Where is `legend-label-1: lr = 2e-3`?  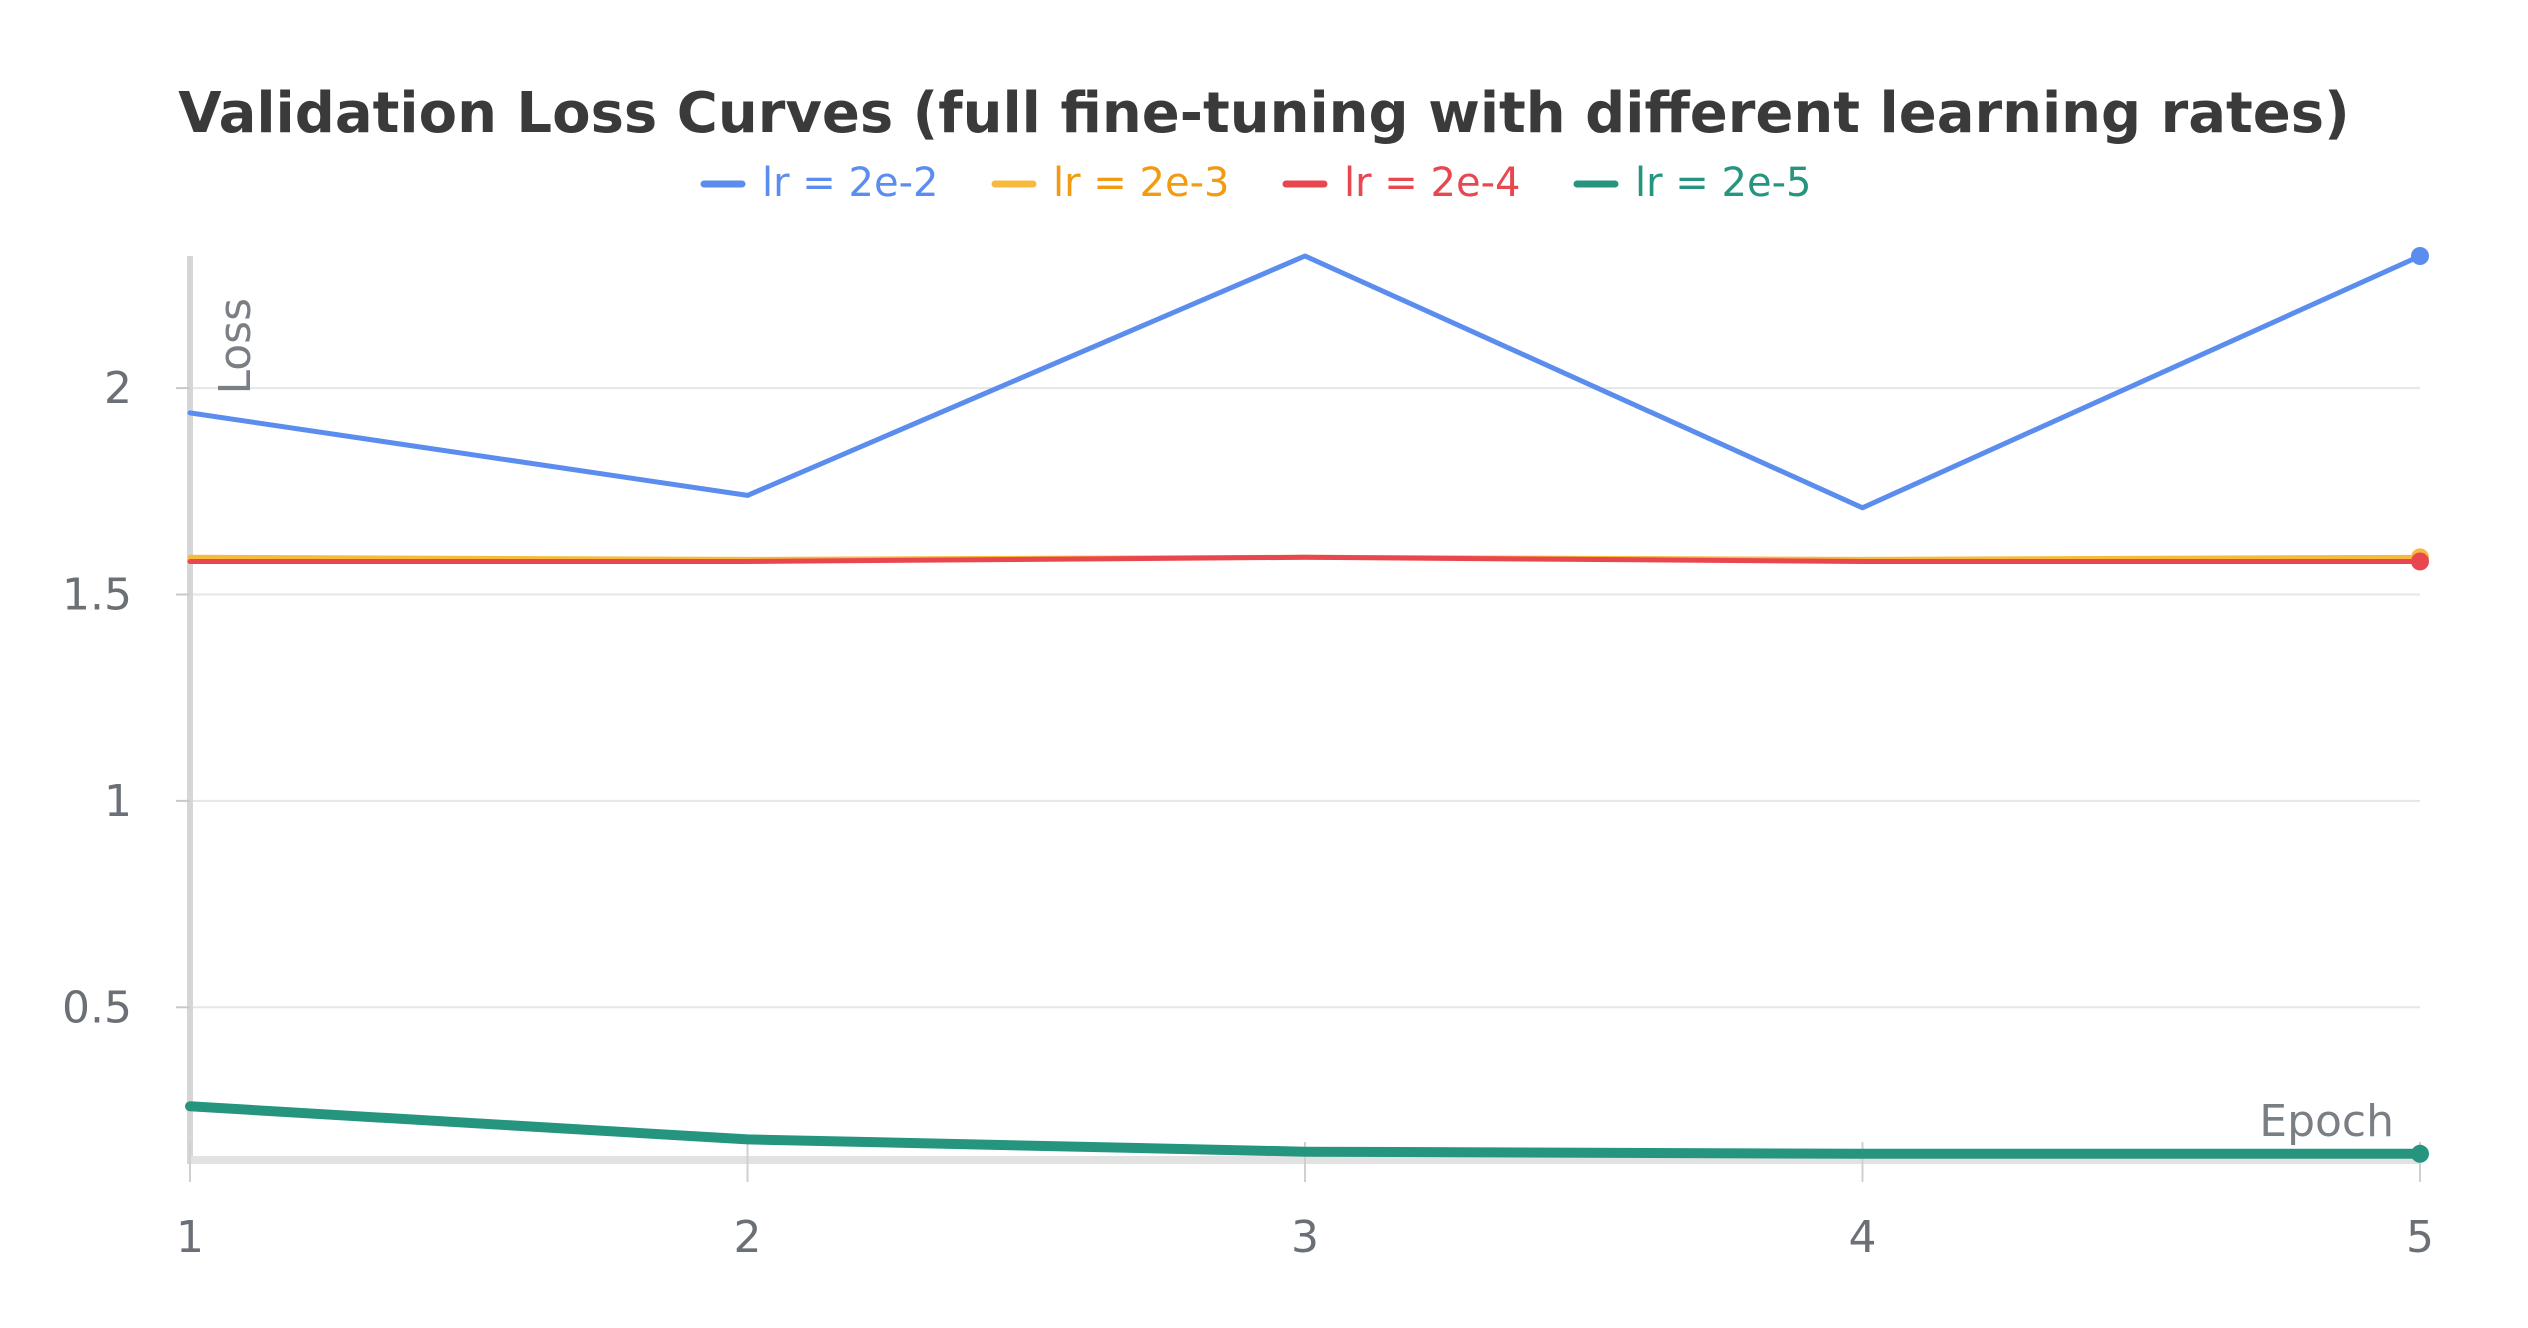
legend-label-1: lr = 2e-3 is located at coordinates (1141, 183).